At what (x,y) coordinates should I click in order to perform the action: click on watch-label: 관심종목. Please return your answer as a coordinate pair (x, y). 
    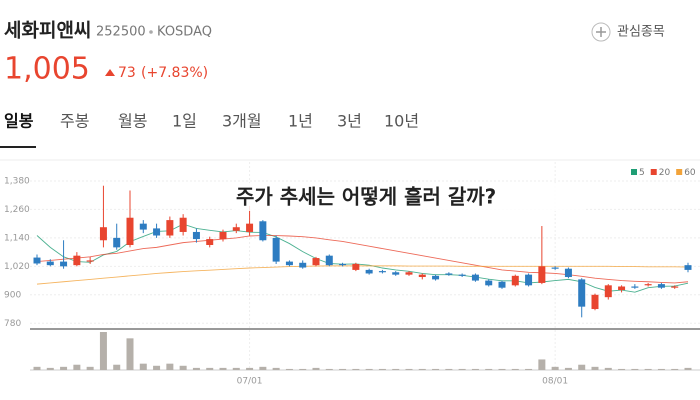
    Looking at the image, I should click on (641, 32).